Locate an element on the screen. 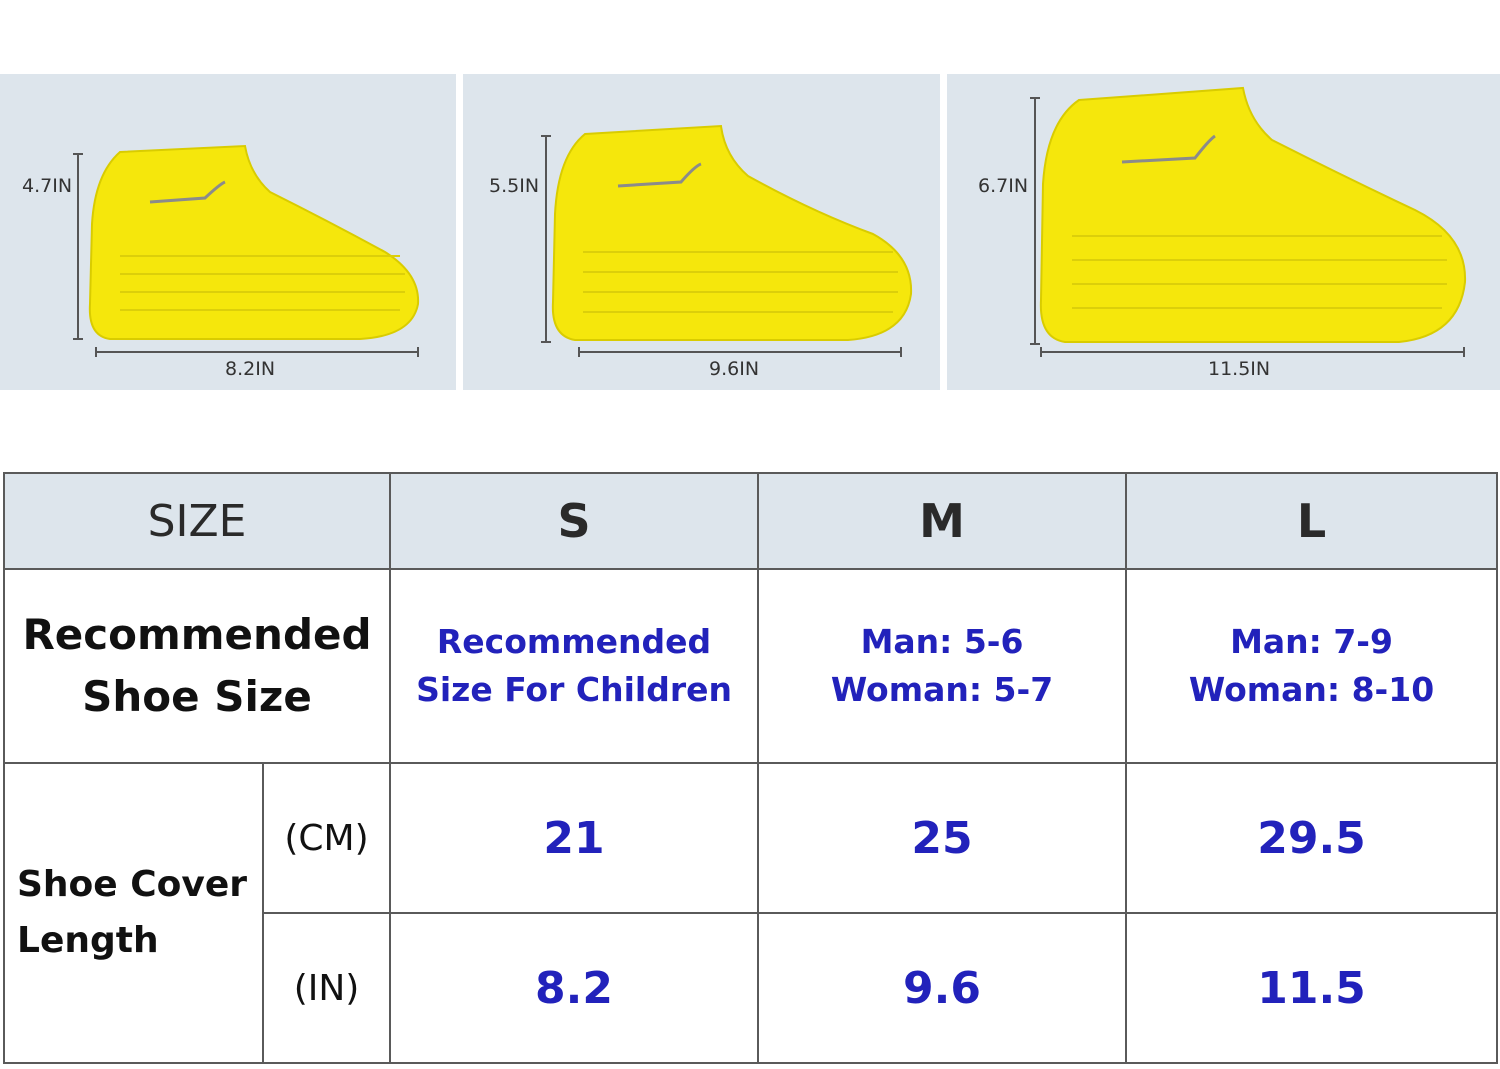  length-cm-l-cell: 29.5 is located at coordinates (1312, 838).